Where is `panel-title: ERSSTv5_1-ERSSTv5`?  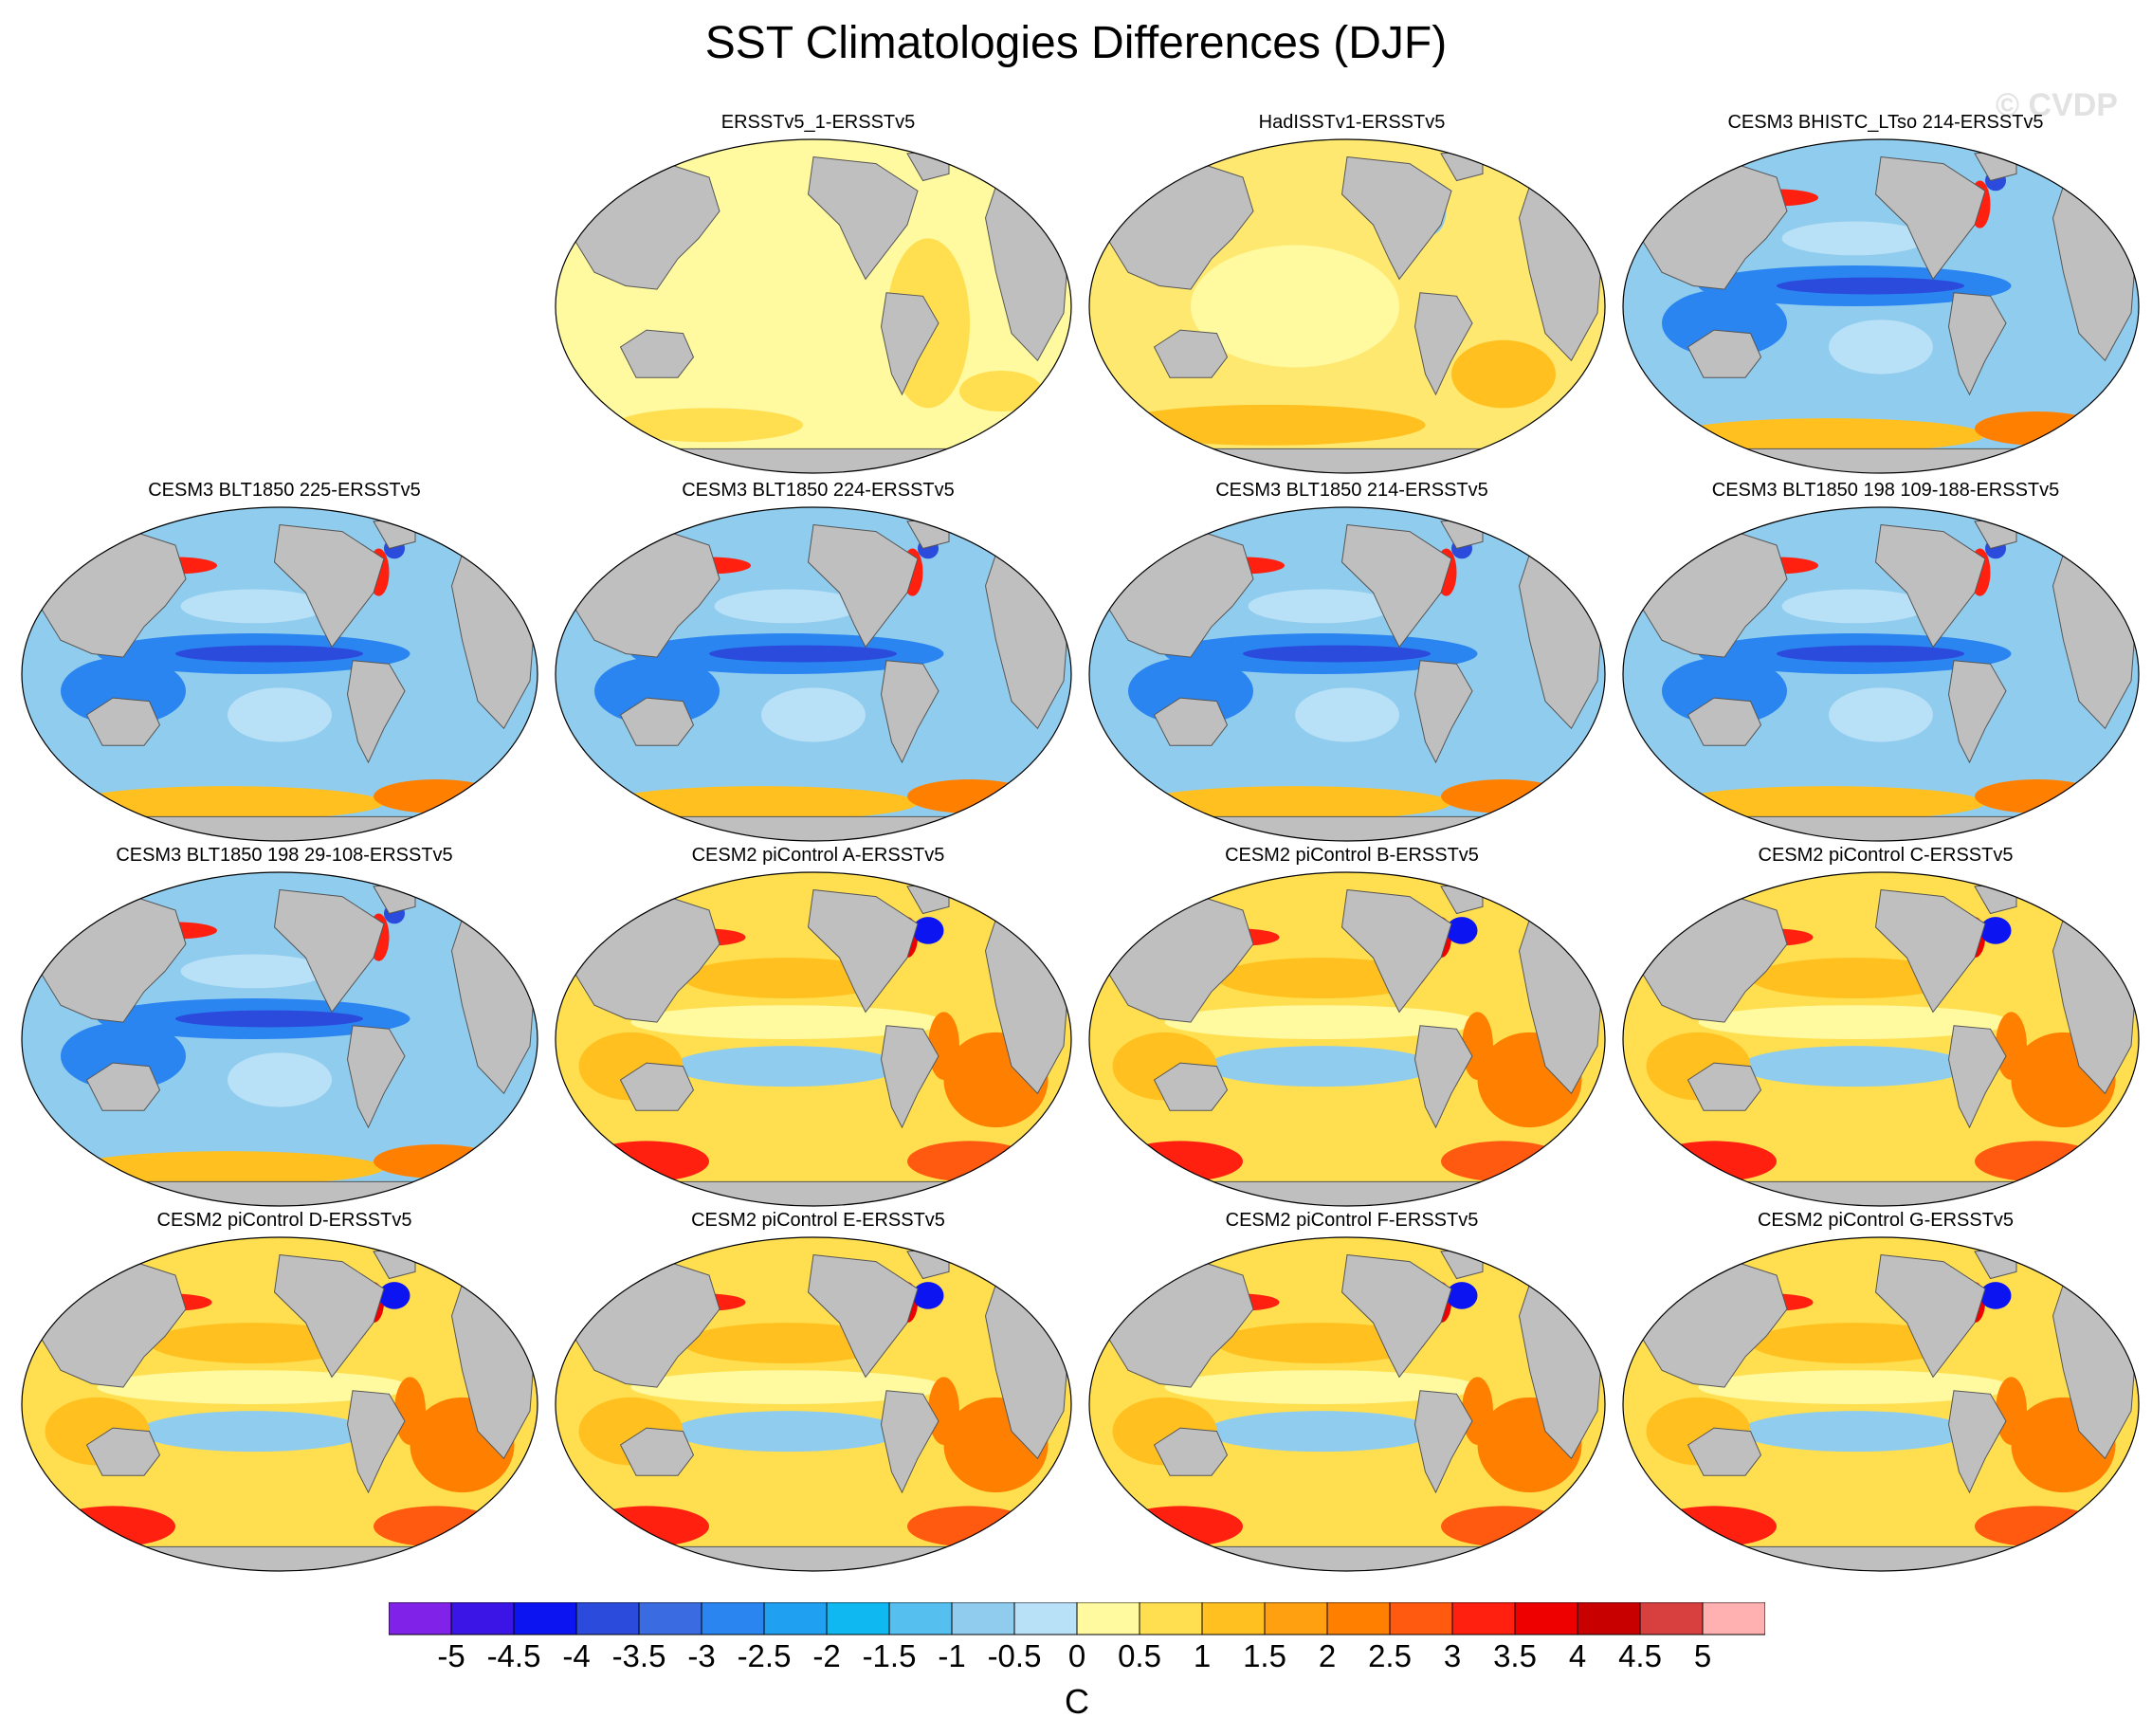
panel-title: ERSSTv5_1-ERSSTv5 is located at coordinates (818, 123).